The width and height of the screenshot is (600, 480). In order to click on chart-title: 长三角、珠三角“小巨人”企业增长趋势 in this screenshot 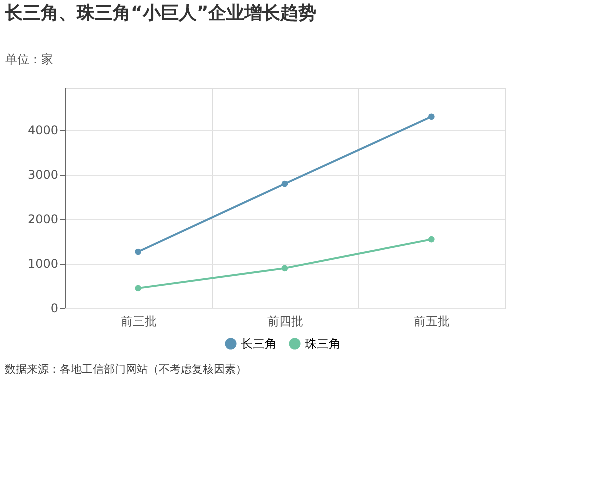, I will do `click(160, 13)`.